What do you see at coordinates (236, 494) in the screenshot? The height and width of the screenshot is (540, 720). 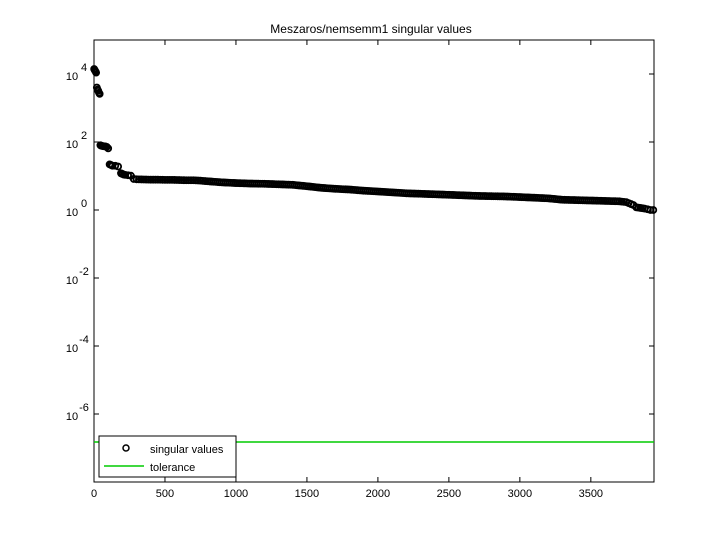 I see `x-tick-label: 1000` at bounding box center [236, 494].